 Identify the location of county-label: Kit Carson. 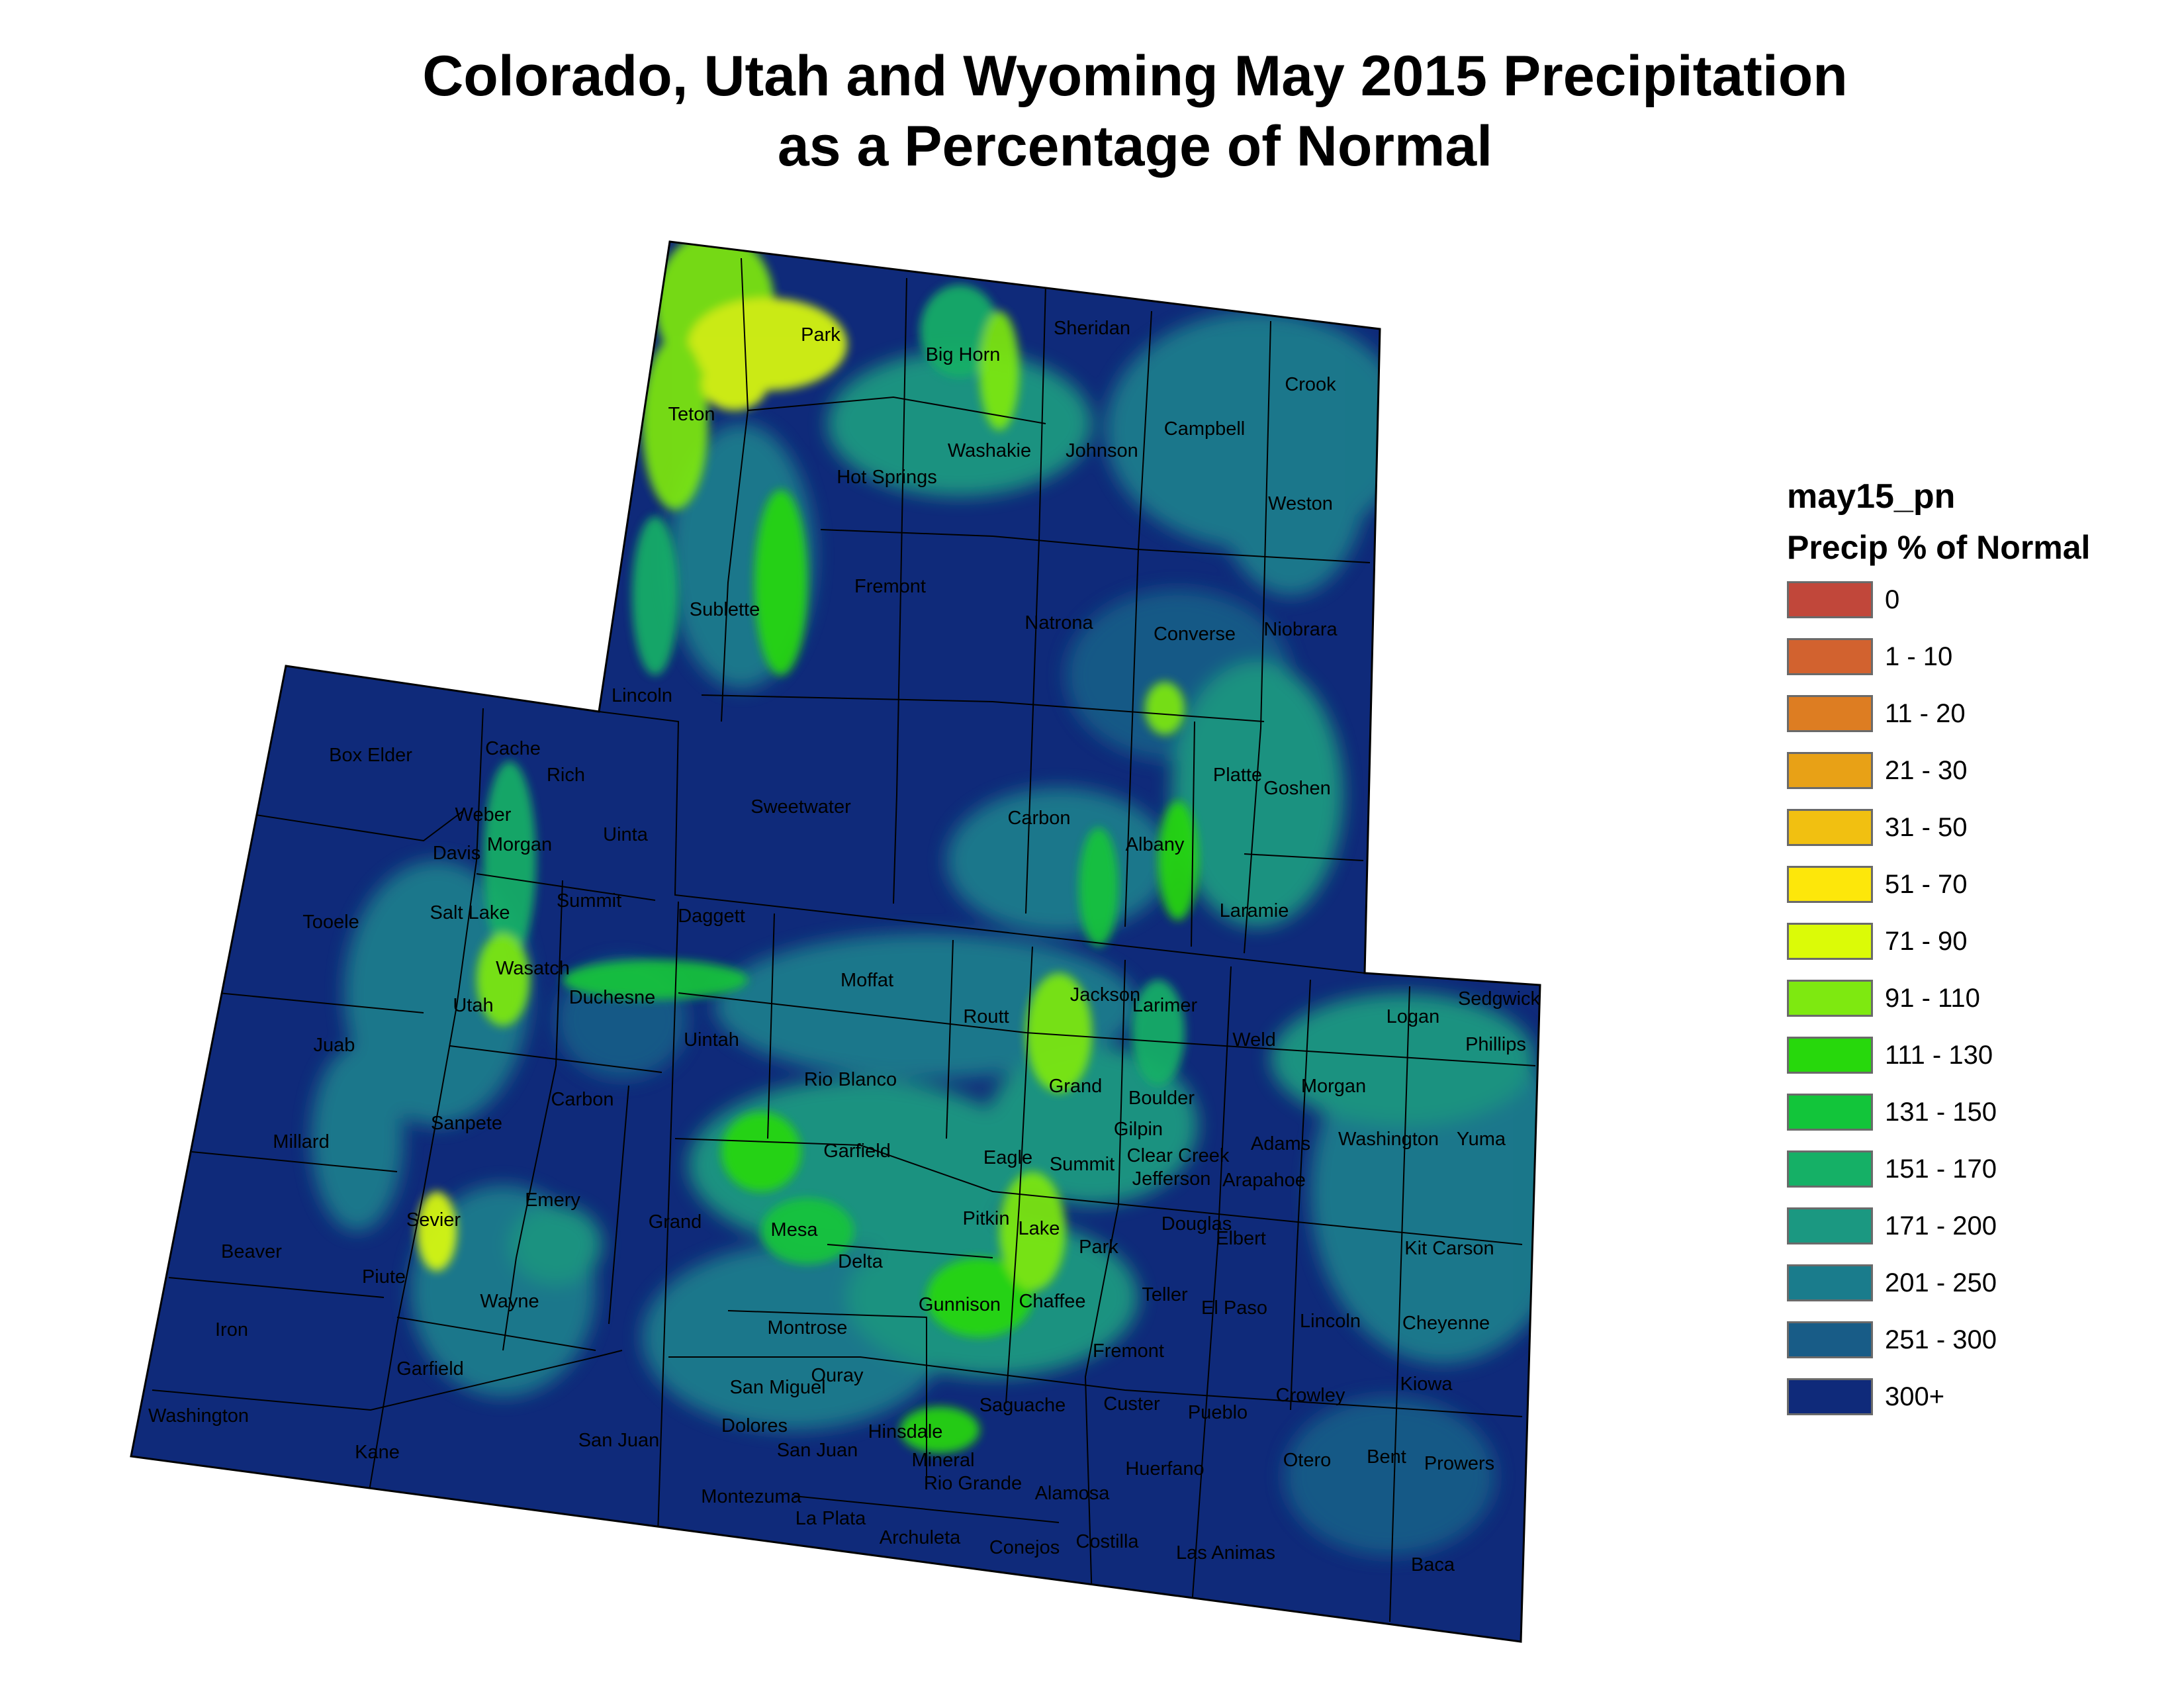
(1449, 1248).